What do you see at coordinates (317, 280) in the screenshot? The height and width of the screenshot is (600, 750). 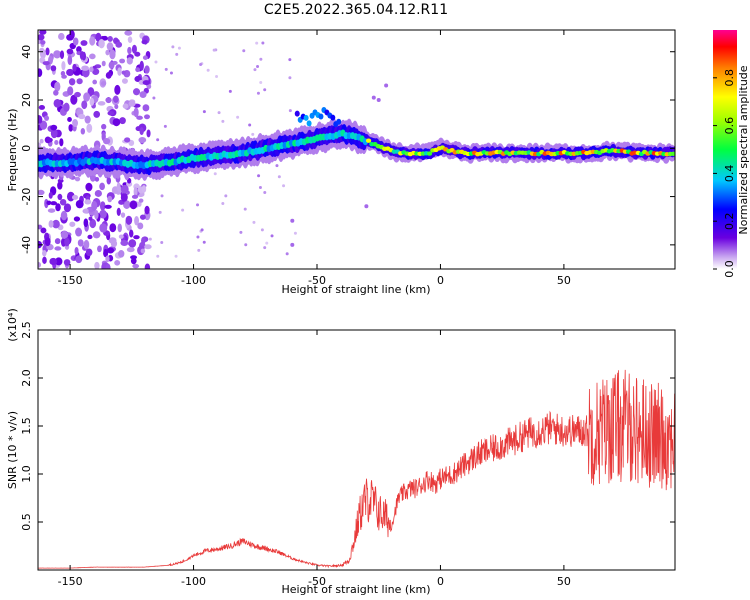 I see `spectrogram-x-tick-label: -50` at bounding box center [317, 280].